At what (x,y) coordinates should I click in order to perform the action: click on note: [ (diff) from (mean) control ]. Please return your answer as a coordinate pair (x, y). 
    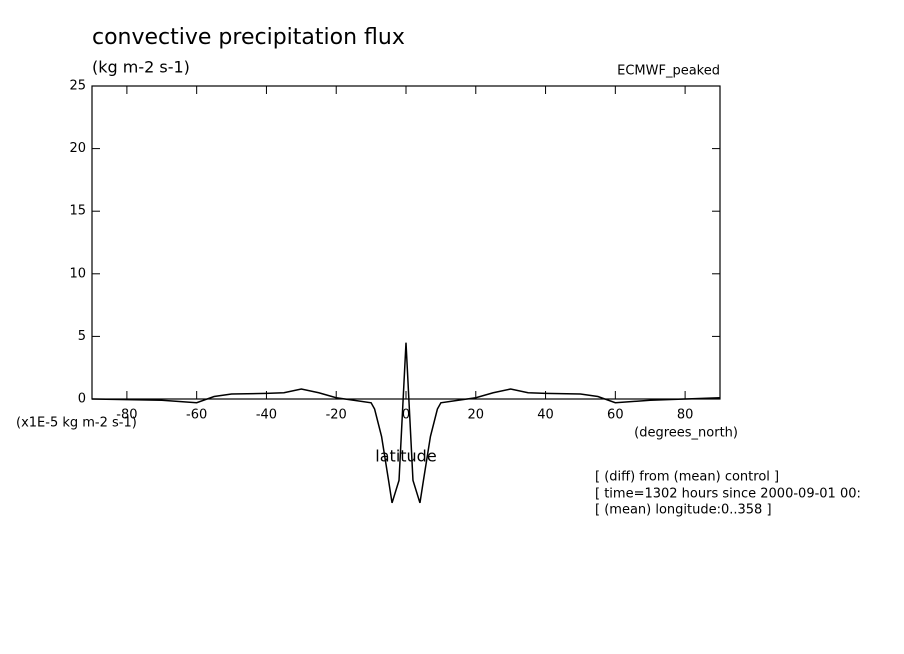
    Looking at the image, I should click on (687, 477).